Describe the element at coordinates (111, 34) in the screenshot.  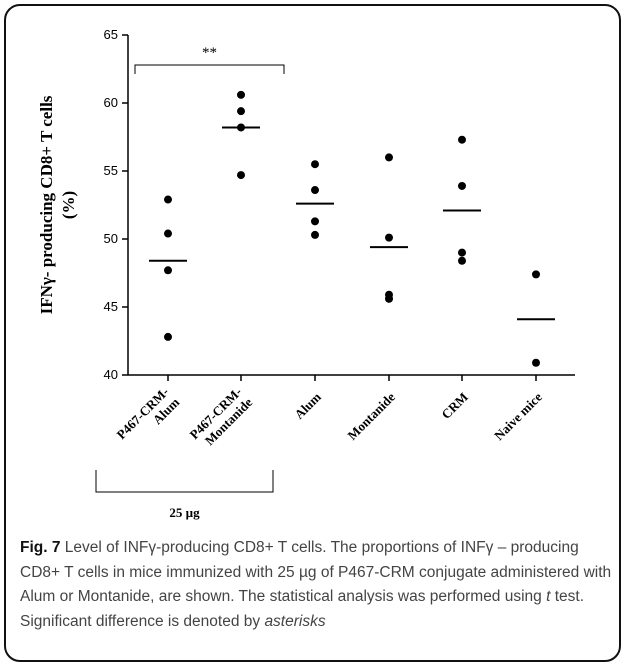
I see `y-tick-label: 65` at that location.